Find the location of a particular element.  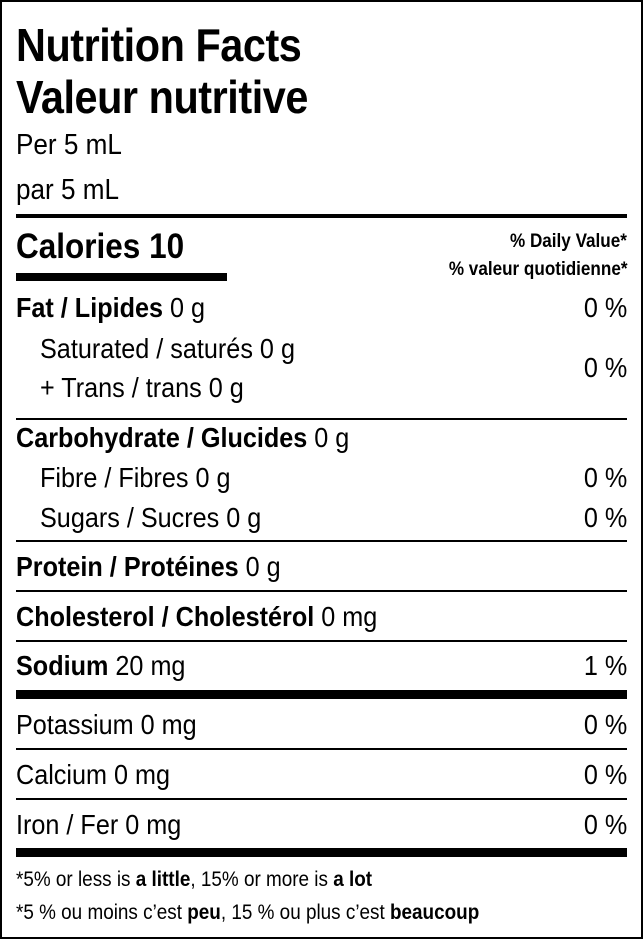

serving-en: Per 5 mL is located at coordinates (69, 145).